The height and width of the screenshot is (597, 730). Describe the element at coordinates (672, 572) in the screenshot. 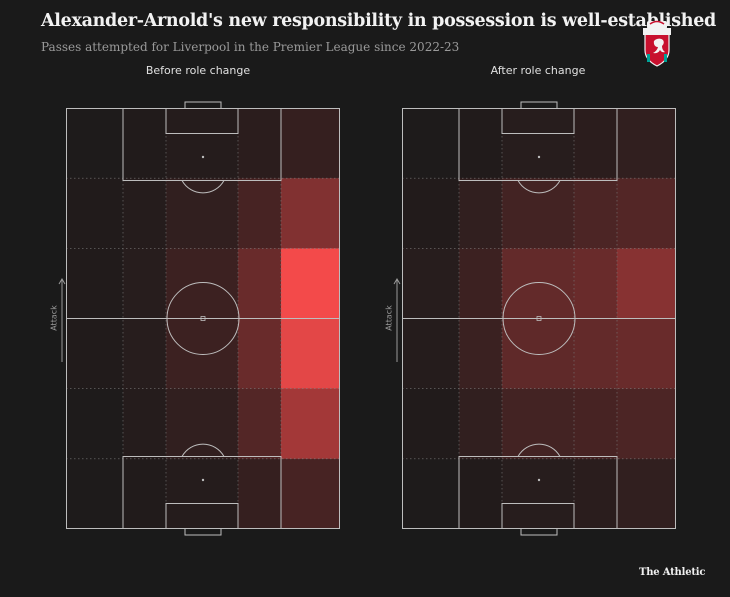

I see `brand-logo: The Athletic` at that location.